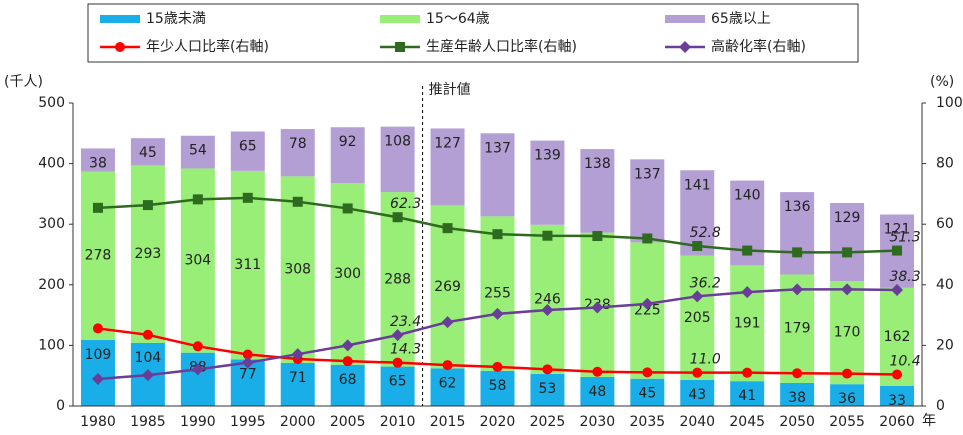 This screenshot has height=435, width=963. Describe the element at coordinates (176, 19) in the screenshot. I see `legend-label: 15歳未満` at that location.